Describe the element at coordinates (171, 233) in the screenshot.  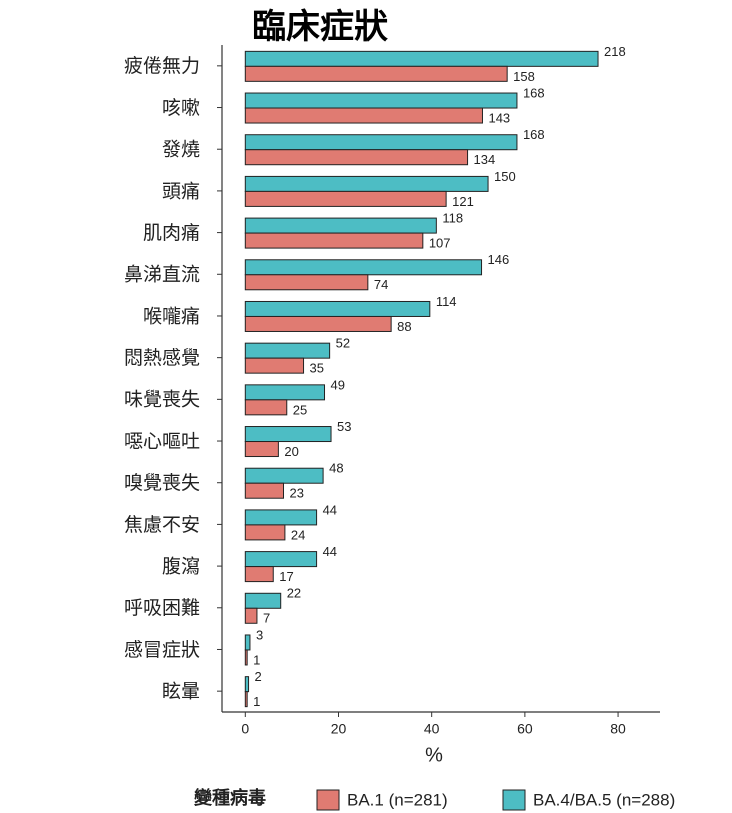
I see `y-tick-label: 肌肉痛` at that location.